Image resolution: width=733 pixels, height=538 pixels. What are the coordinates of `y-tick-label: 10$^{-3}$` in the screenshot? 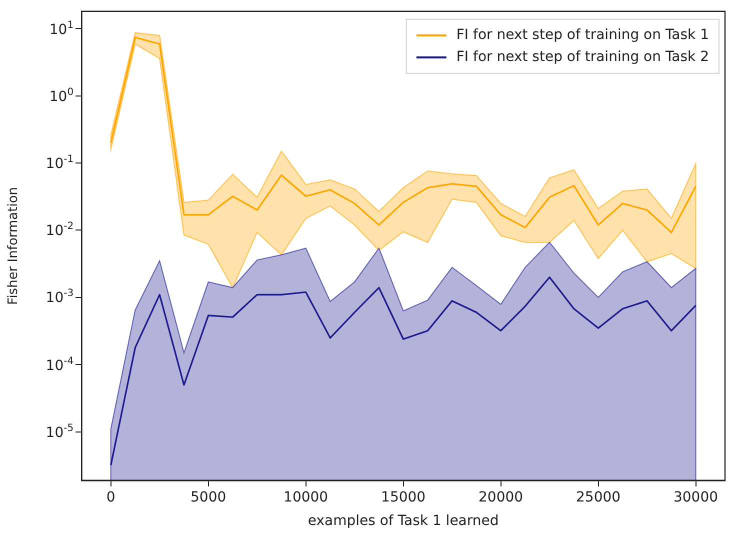 It's located at (60, 297).